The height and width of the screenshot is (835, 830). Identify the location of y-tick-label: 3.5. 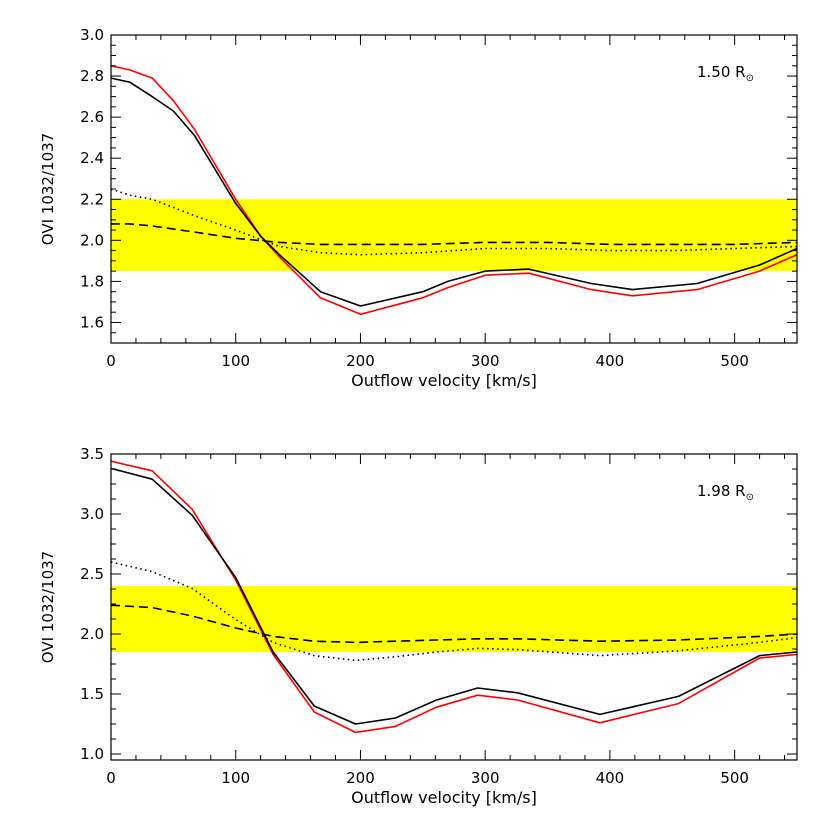
(92, 454).